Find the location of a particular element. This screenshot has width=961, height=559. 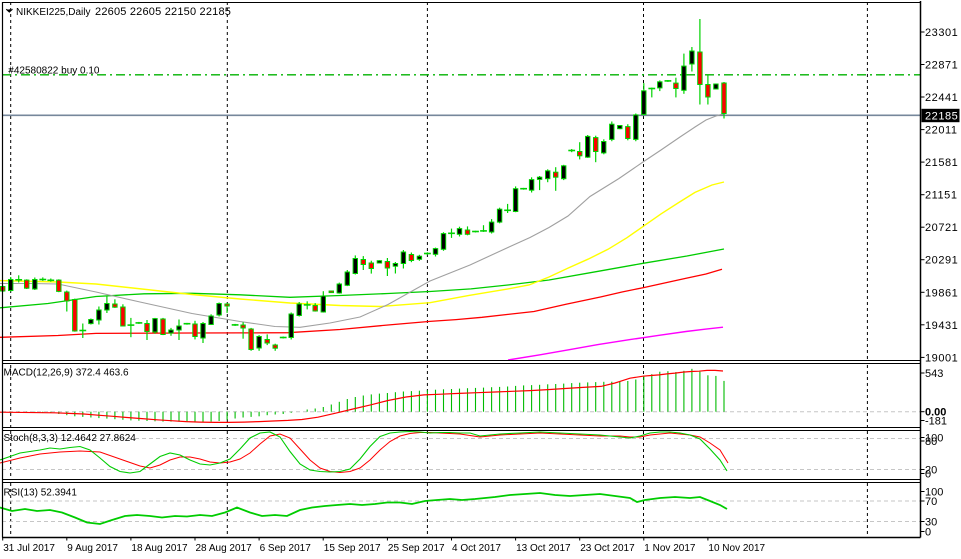

svg-text: RSI(13) 52.3941 is located at coordinates (41, 493).